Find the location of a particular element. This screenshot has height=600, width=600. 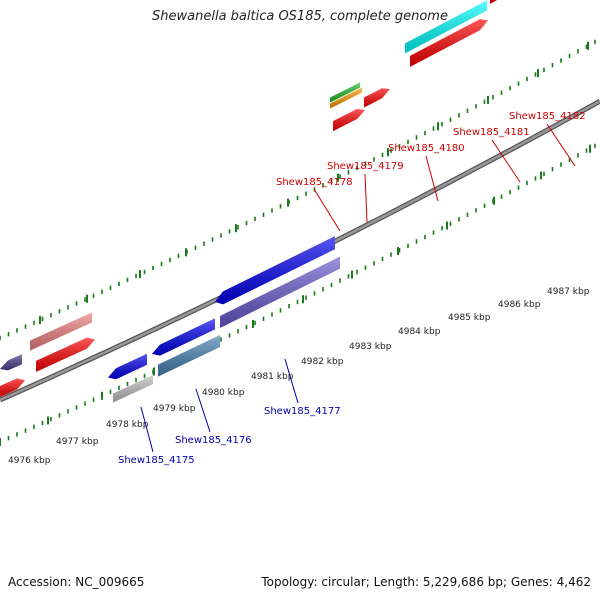

scale-label: 4985 kbp is located at coordinates (469, 318).